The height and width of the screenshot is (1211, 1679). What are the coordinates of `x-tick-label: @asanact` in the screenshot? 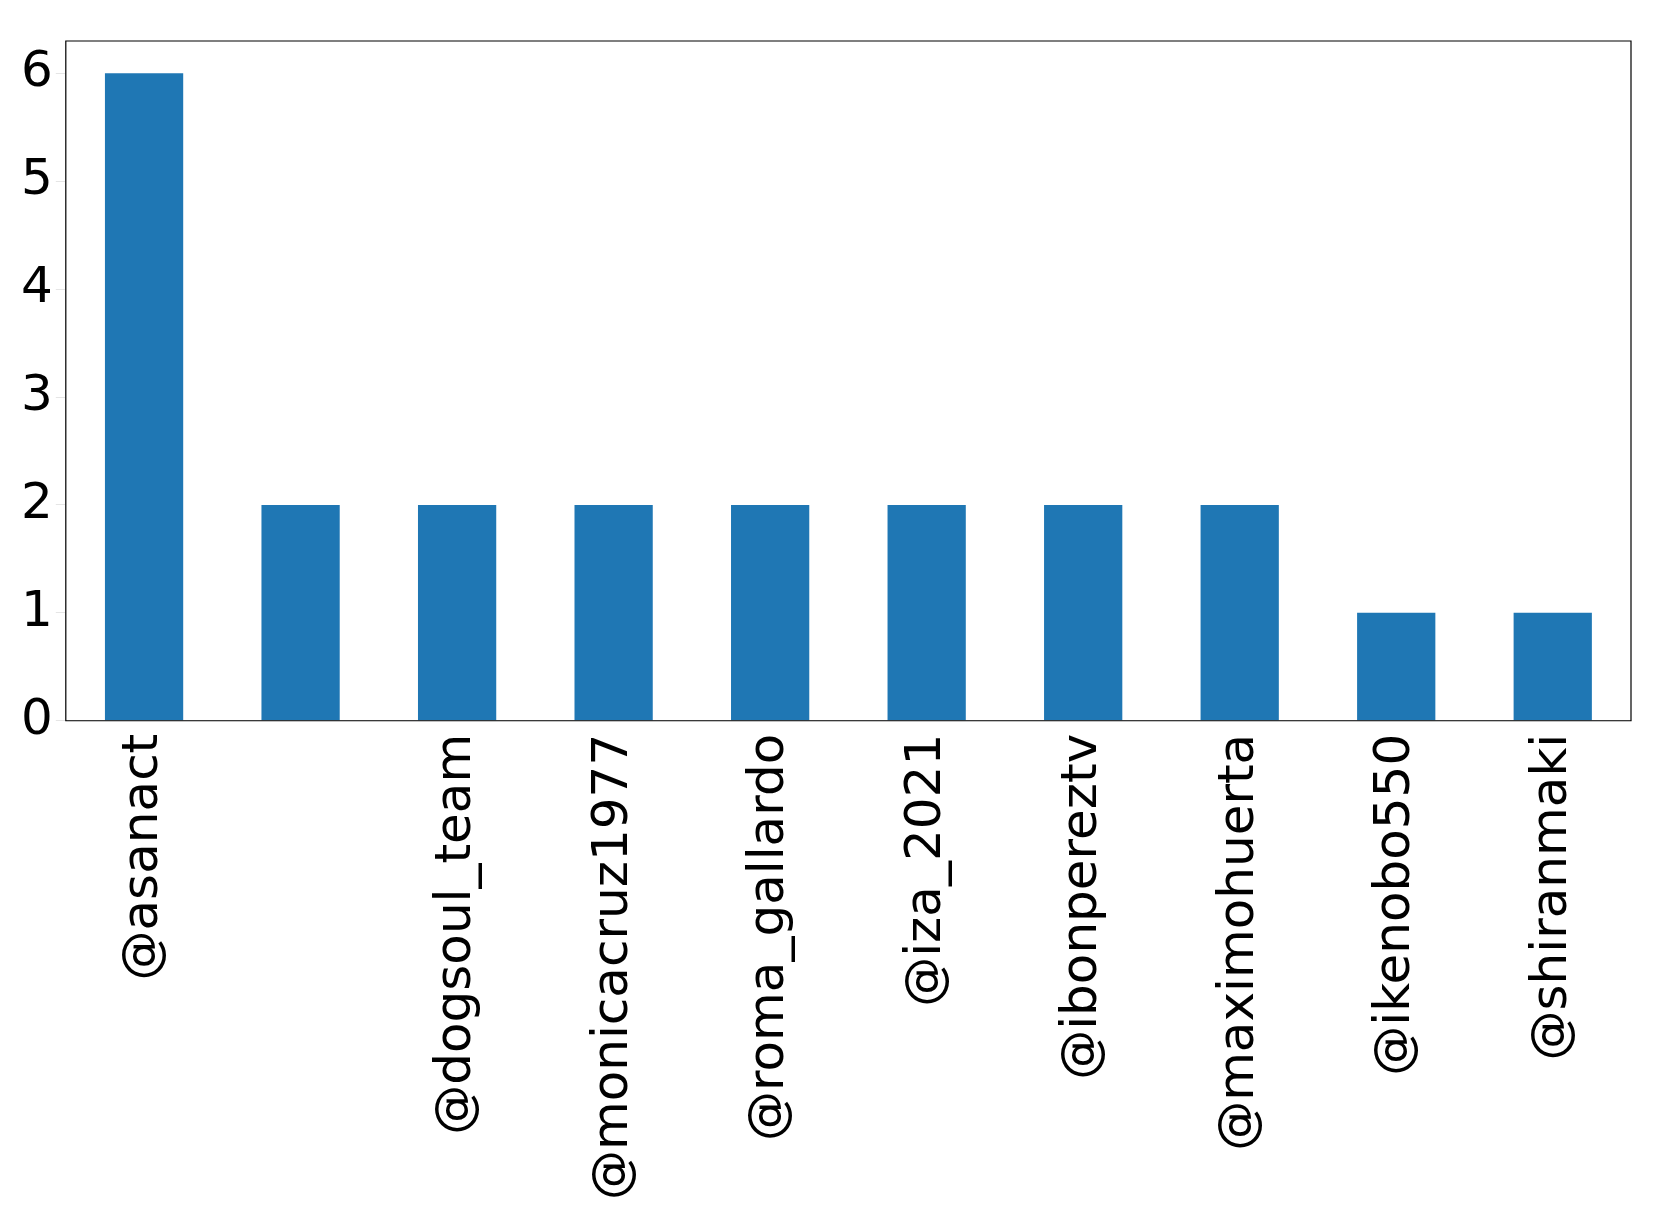 It's located at (140, 857).